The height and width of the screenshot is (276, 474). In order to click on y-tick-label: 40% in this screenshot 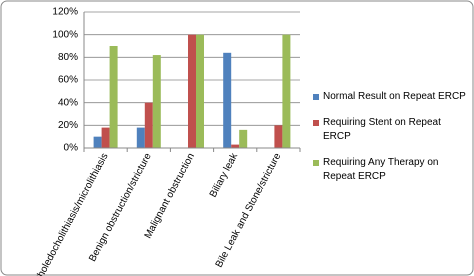, I will do `click(68, 102)`.